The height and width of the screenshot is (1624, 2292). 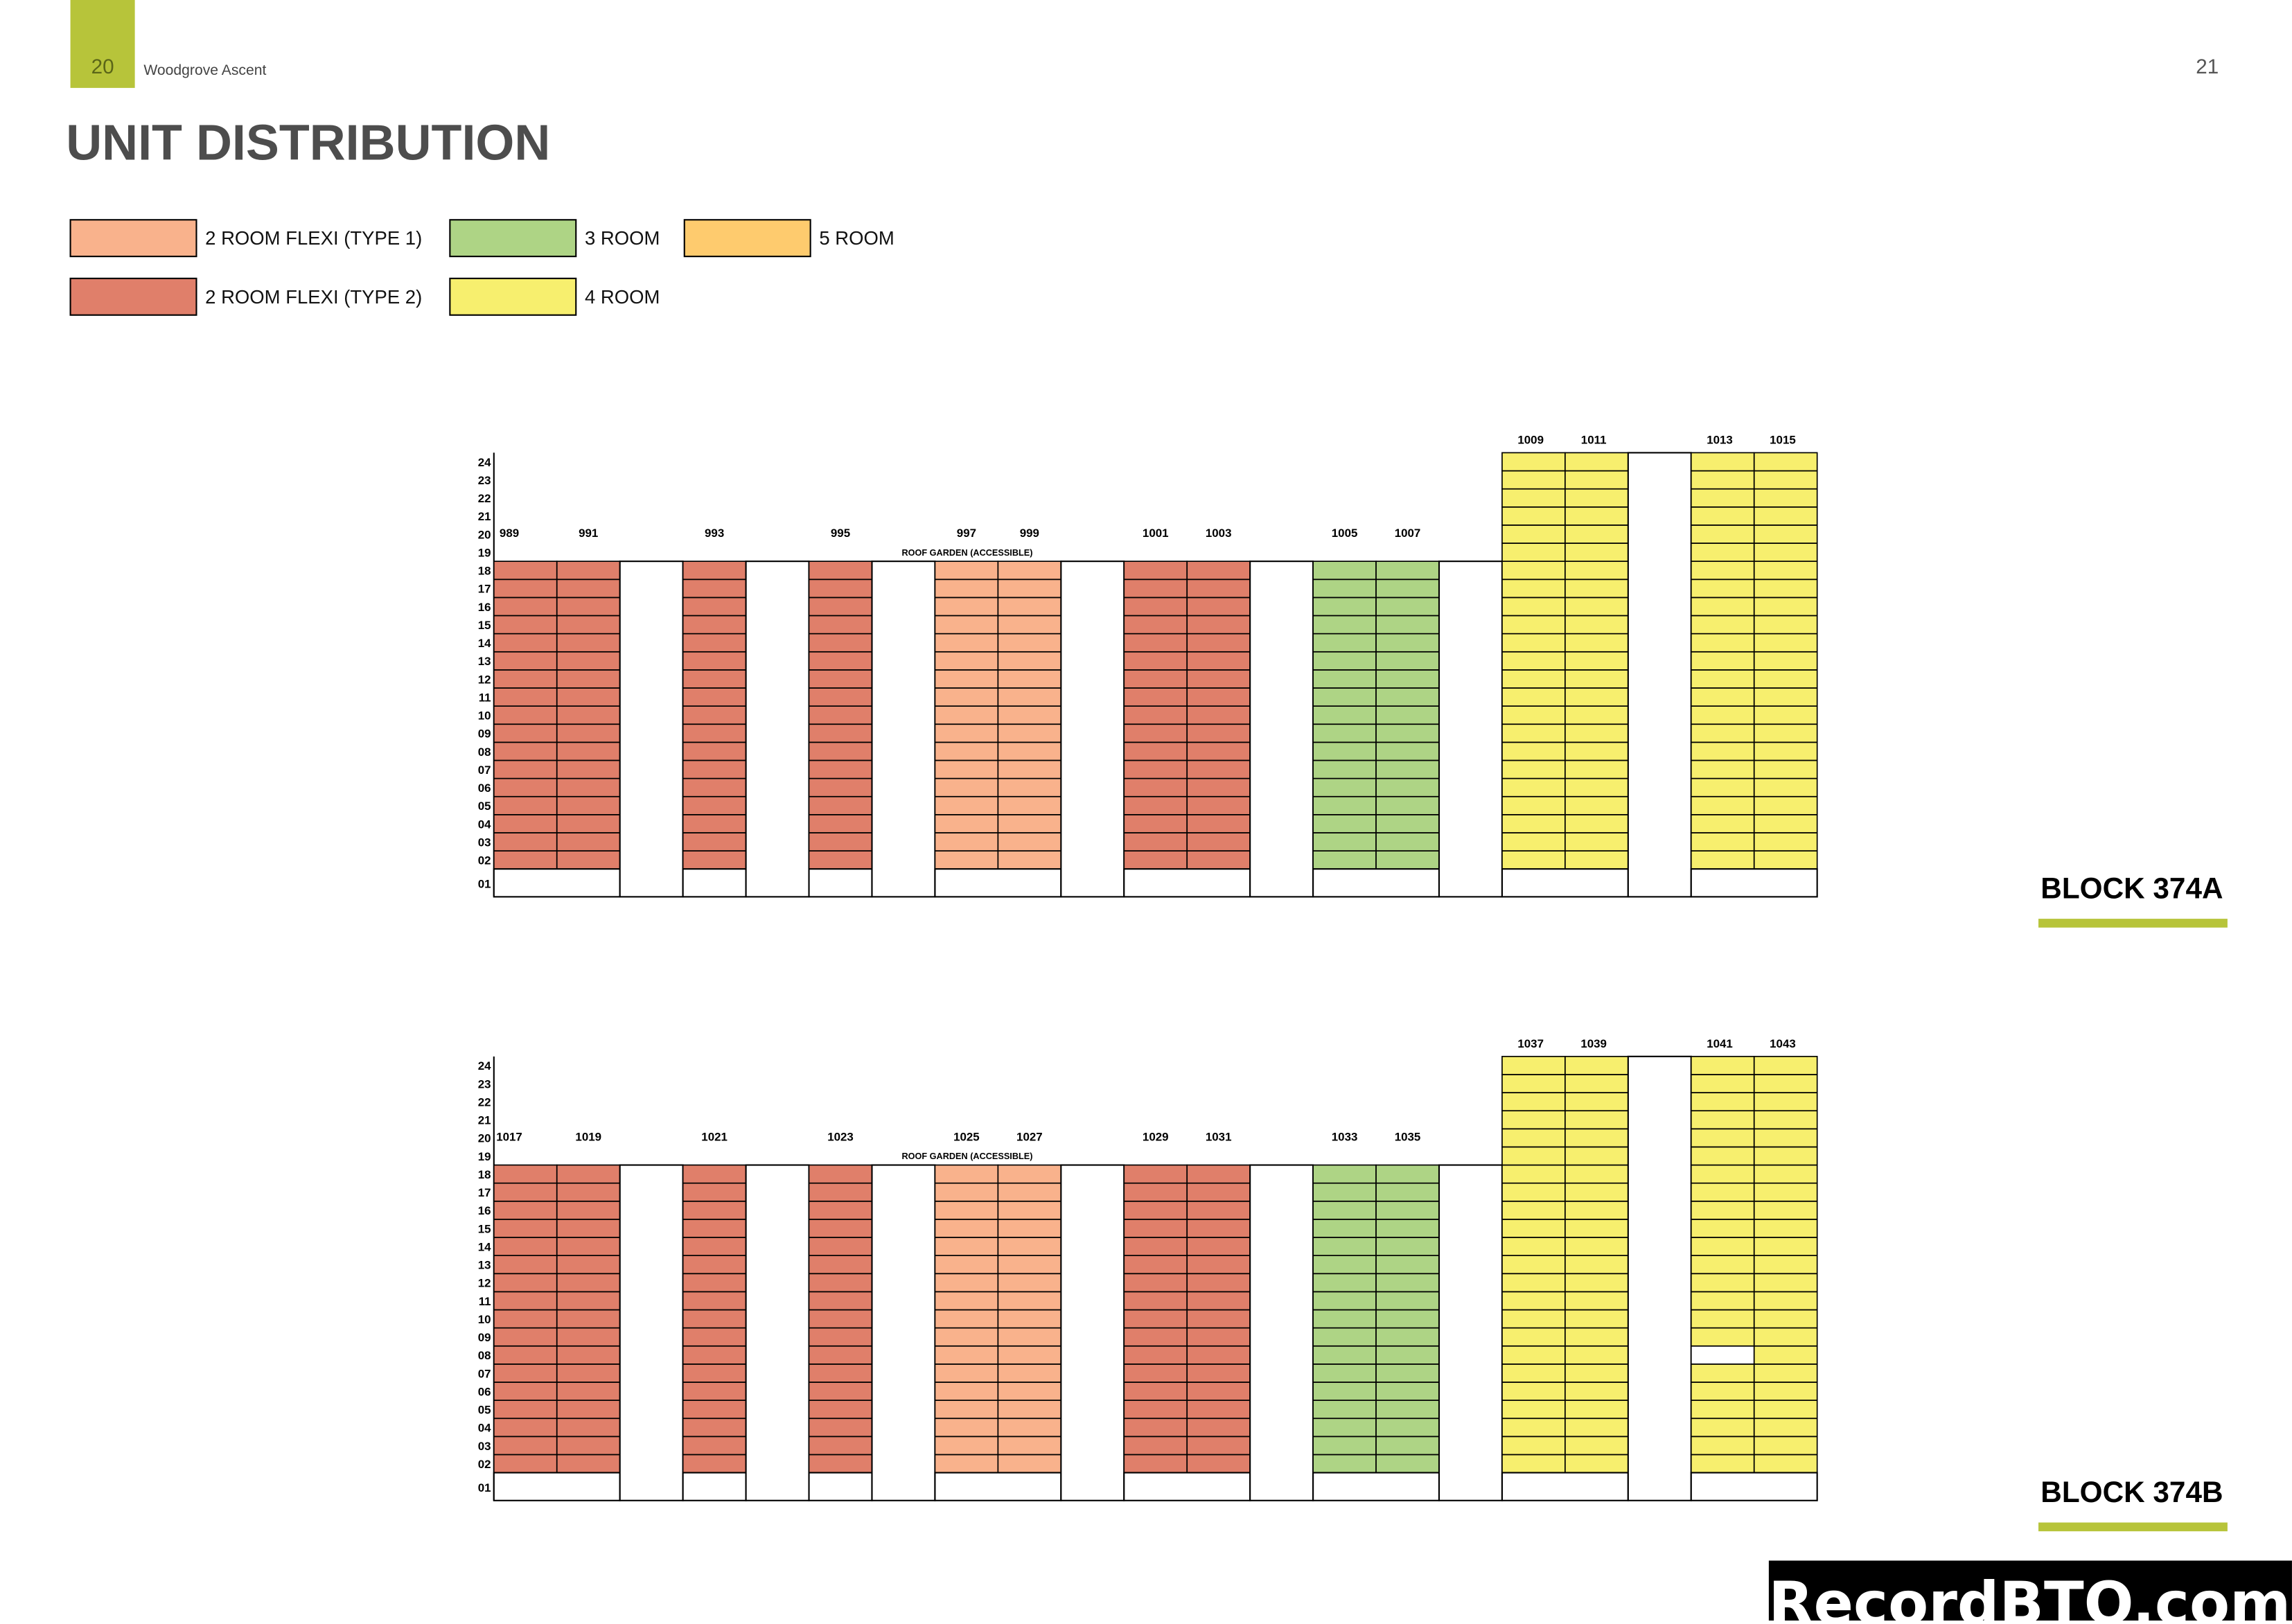 I want to click on unit-label: 1023, so click(x=840, y=1137).